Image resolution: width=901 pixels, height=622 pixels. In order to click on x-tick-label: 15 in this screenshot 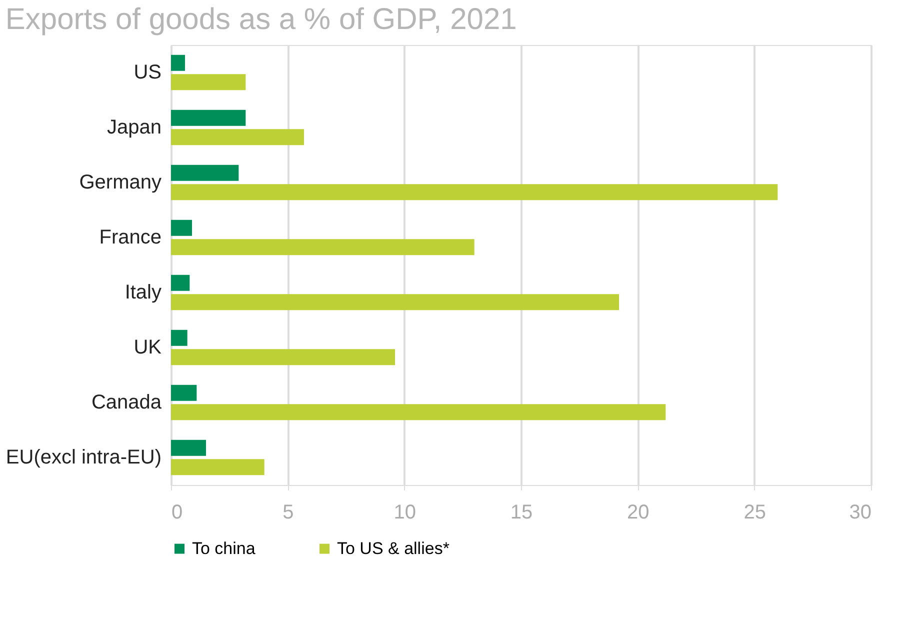, I will do `click(521, 513)`.